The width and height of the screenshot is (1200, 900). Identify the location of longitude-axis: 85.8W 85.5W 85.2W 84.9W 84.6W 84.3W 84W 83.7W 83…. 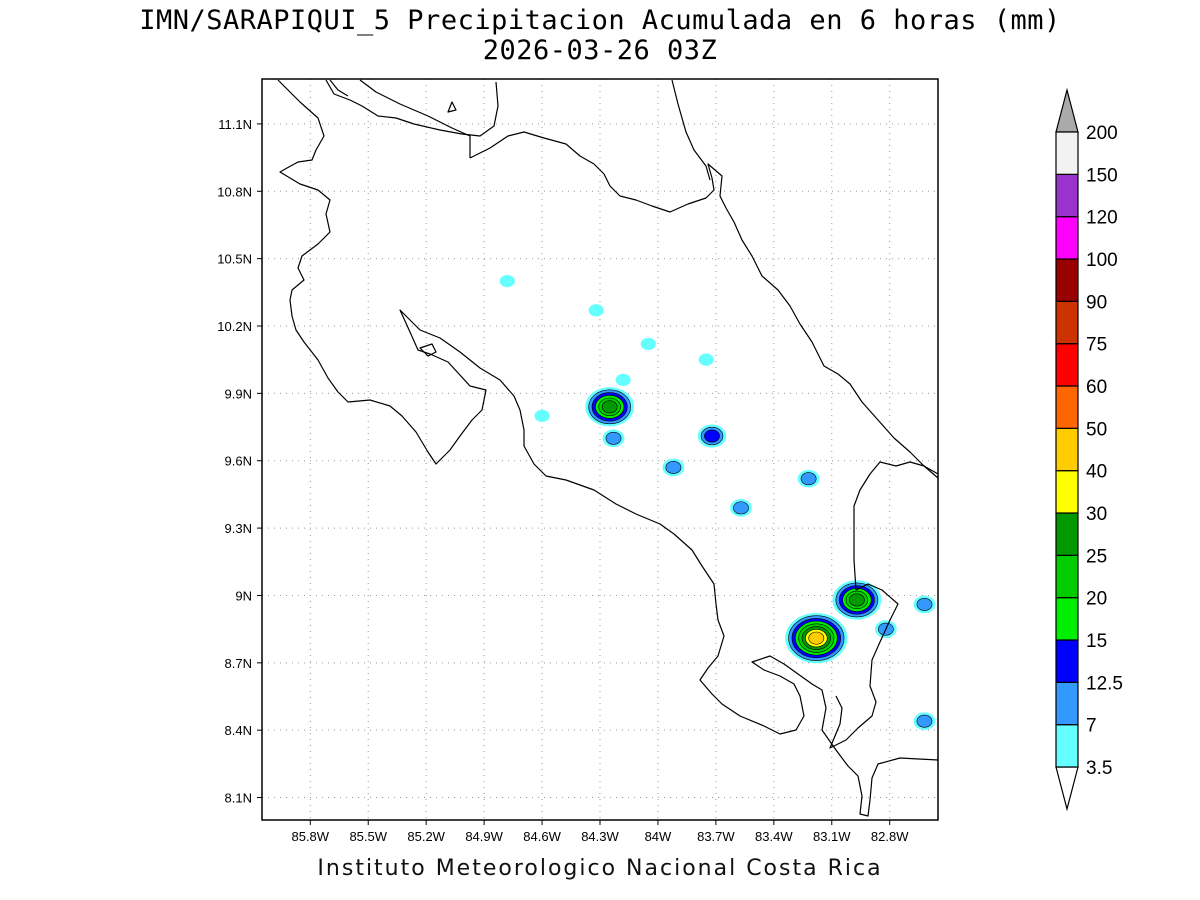
(600, 832).